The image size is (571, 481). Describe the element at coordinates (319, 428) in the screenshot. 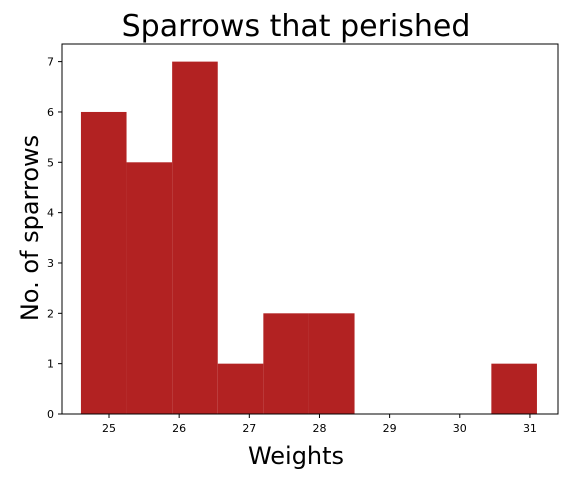

I see `x-tick-label: 28` at that location.